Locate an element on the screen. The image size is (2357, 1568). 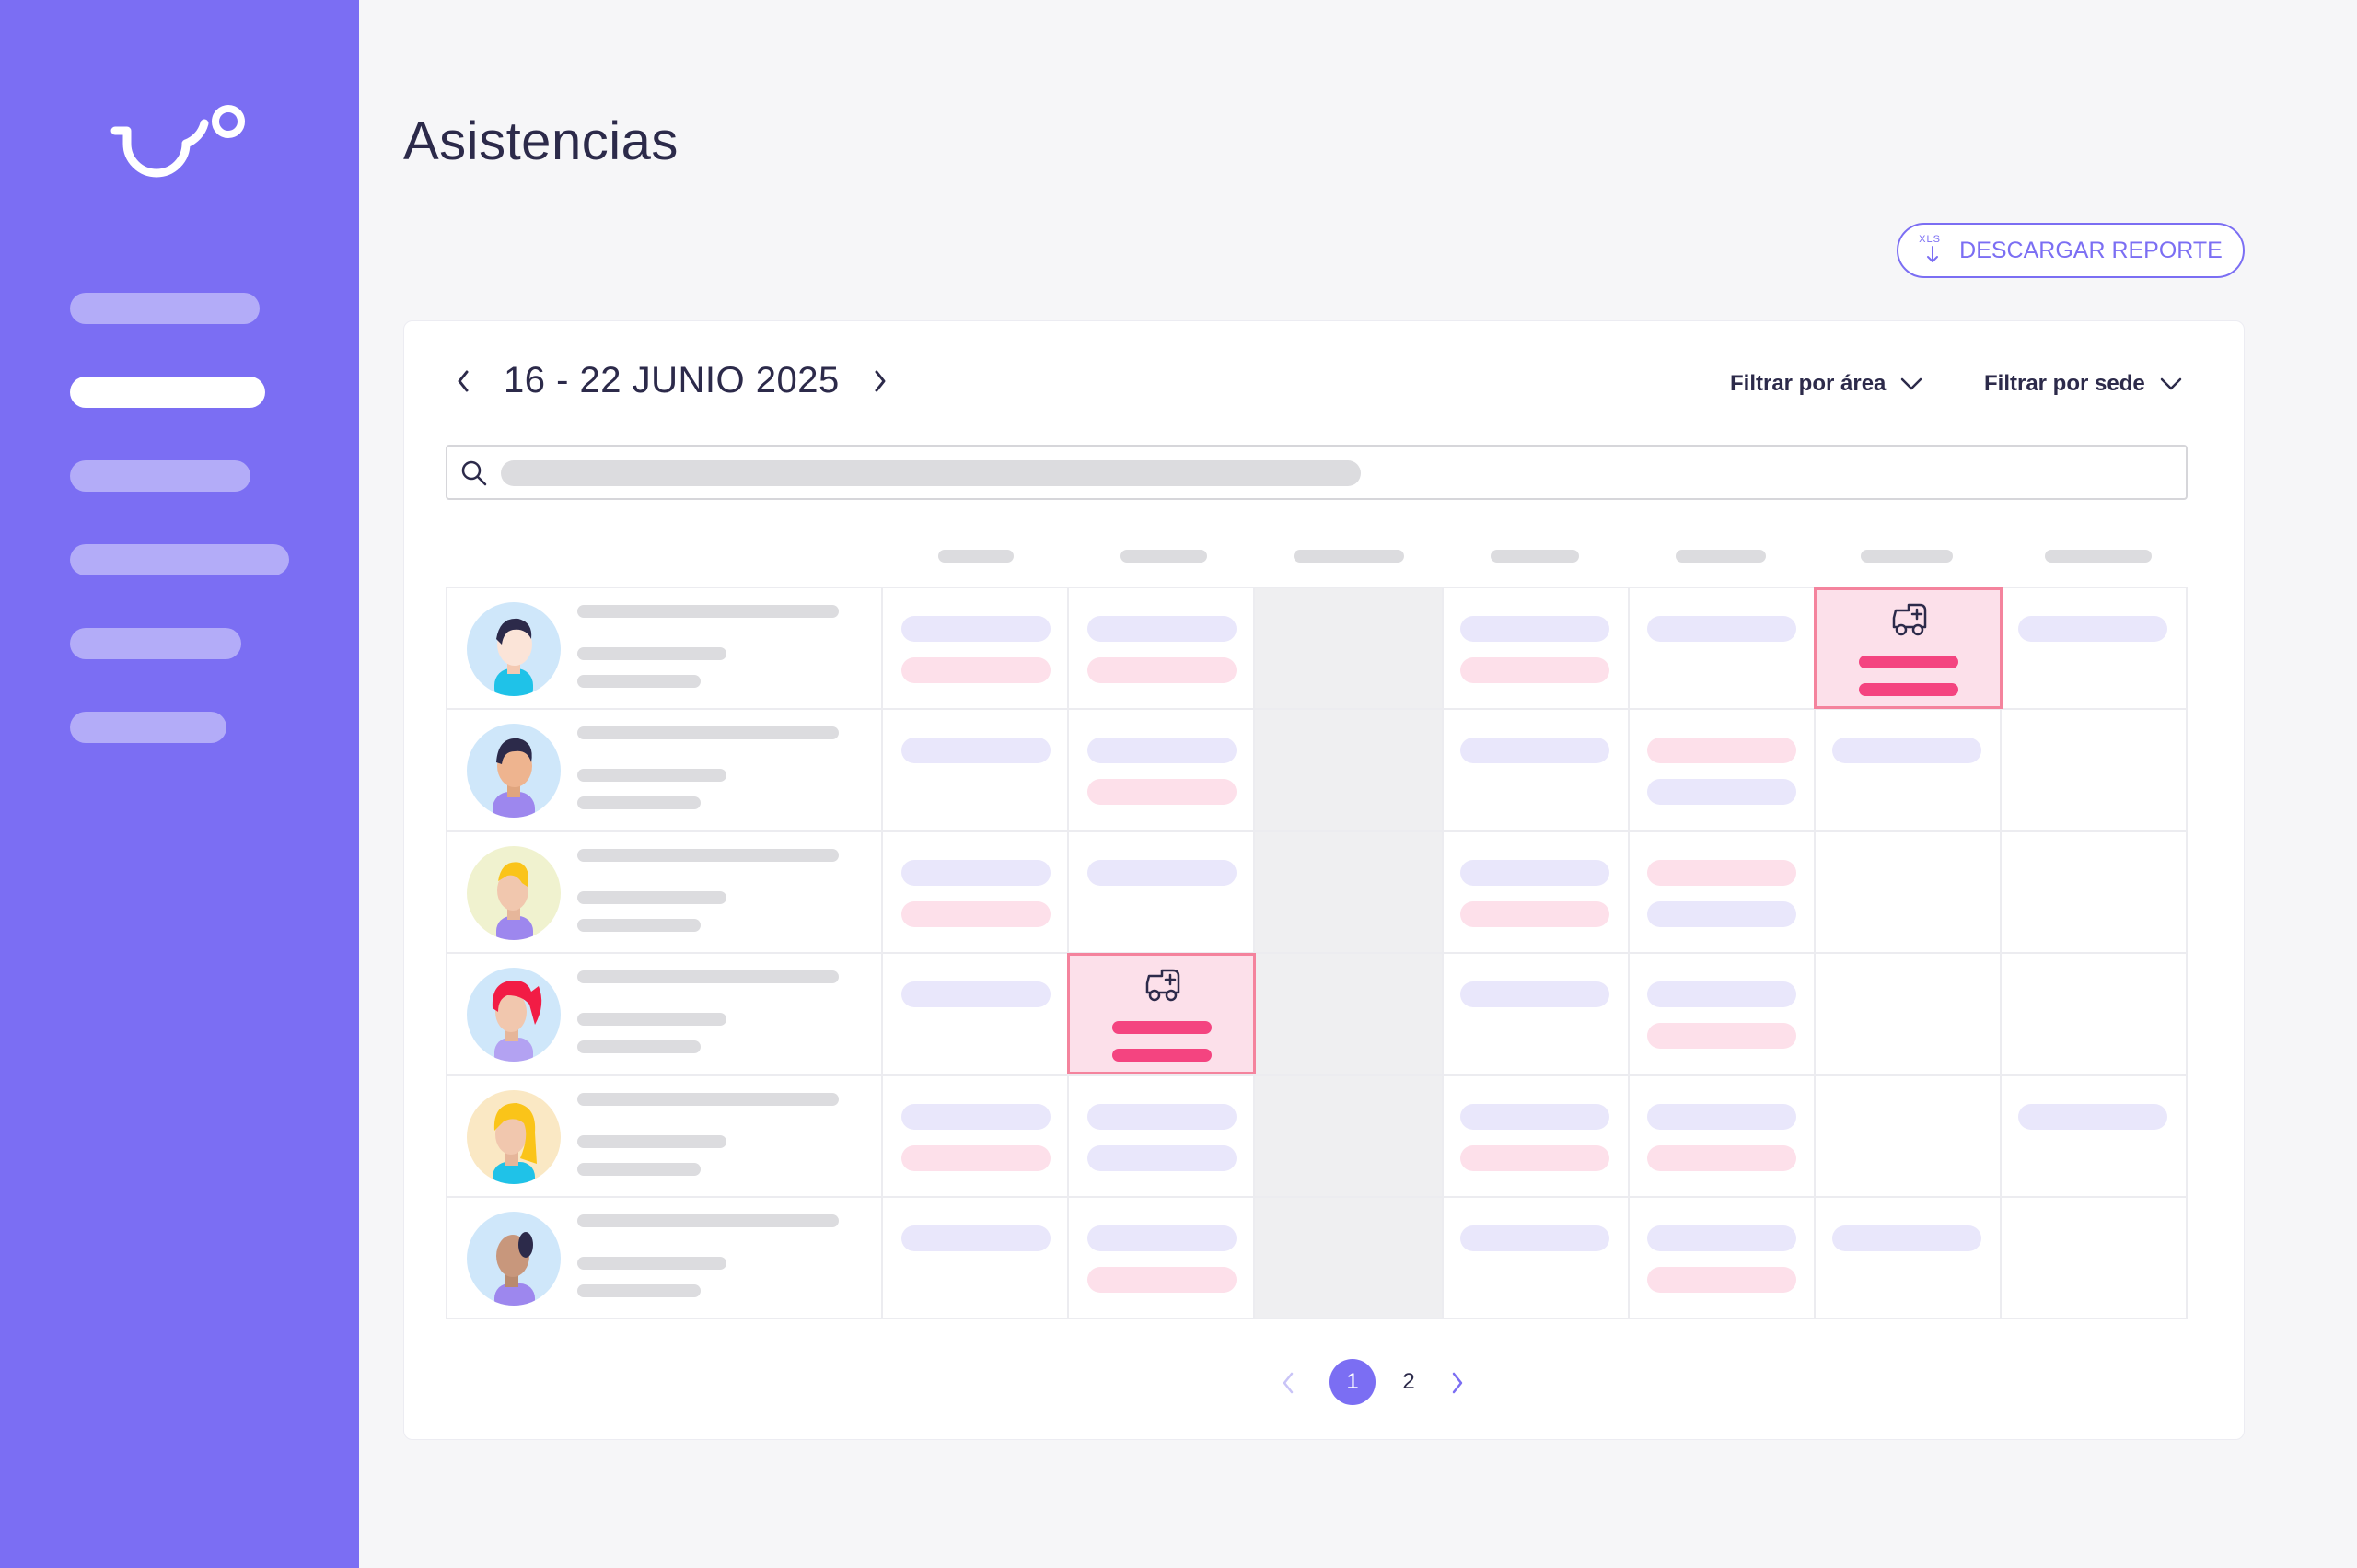
next-week-button is located at coordinates (880, 381).